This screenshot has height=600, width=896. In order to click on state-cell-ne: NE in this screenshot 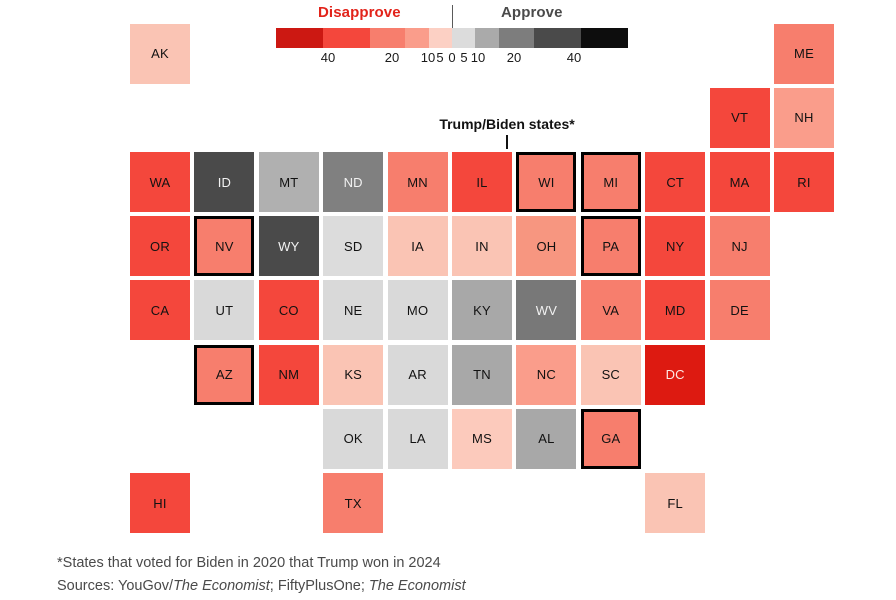, I will do `click(353, 310)`.